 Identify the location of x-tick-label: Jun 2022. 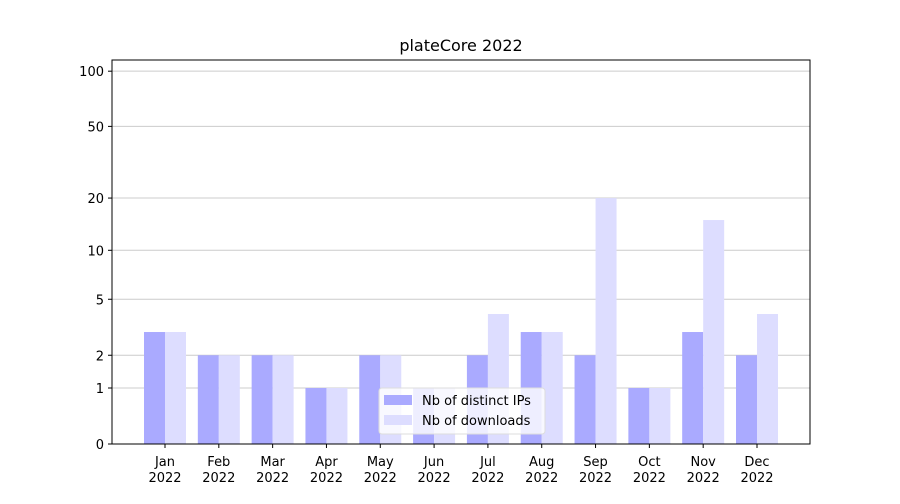
(434, 470).